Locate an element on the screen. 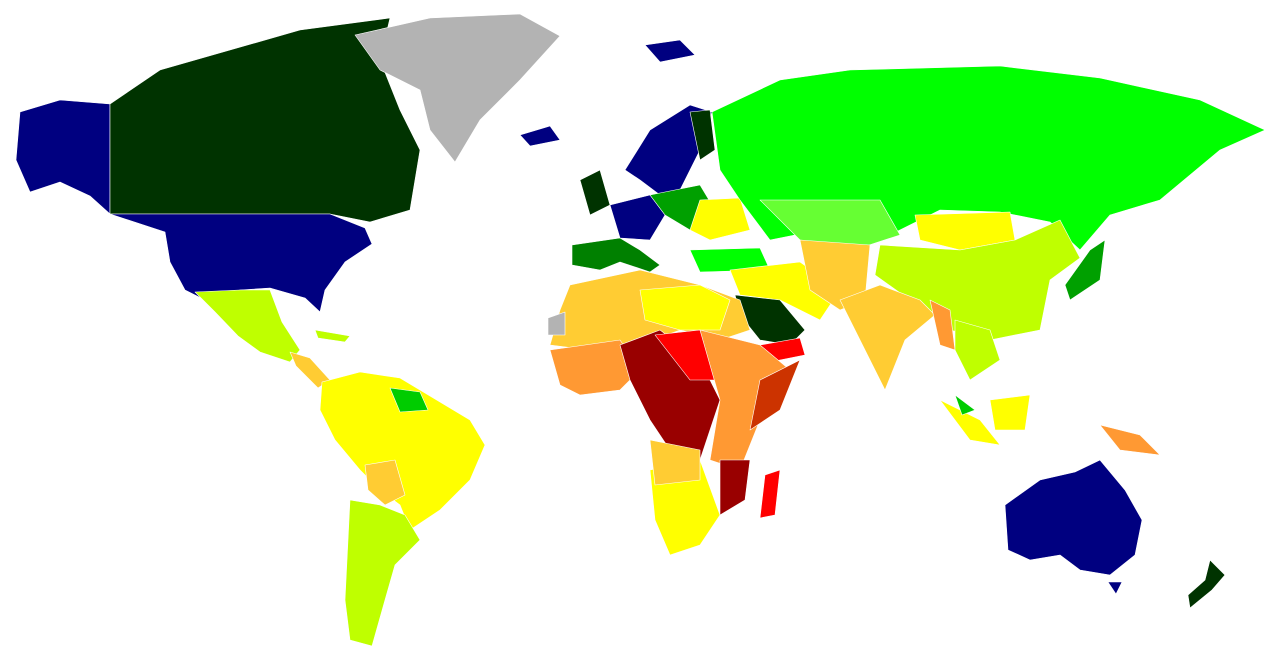 The height and width of the screenshot is (663, 1280). papua is located at coordinates (1130, 440).